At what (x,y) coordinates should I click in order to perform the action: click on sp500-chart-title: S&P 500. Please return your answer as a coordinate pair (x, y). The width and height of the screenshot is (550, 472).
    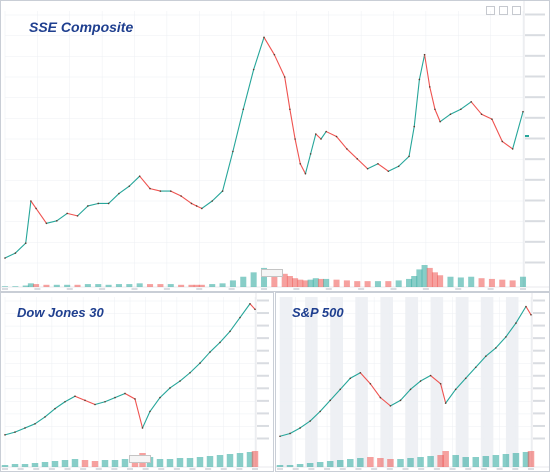
    Looking at the image, I should click on (318, 312).